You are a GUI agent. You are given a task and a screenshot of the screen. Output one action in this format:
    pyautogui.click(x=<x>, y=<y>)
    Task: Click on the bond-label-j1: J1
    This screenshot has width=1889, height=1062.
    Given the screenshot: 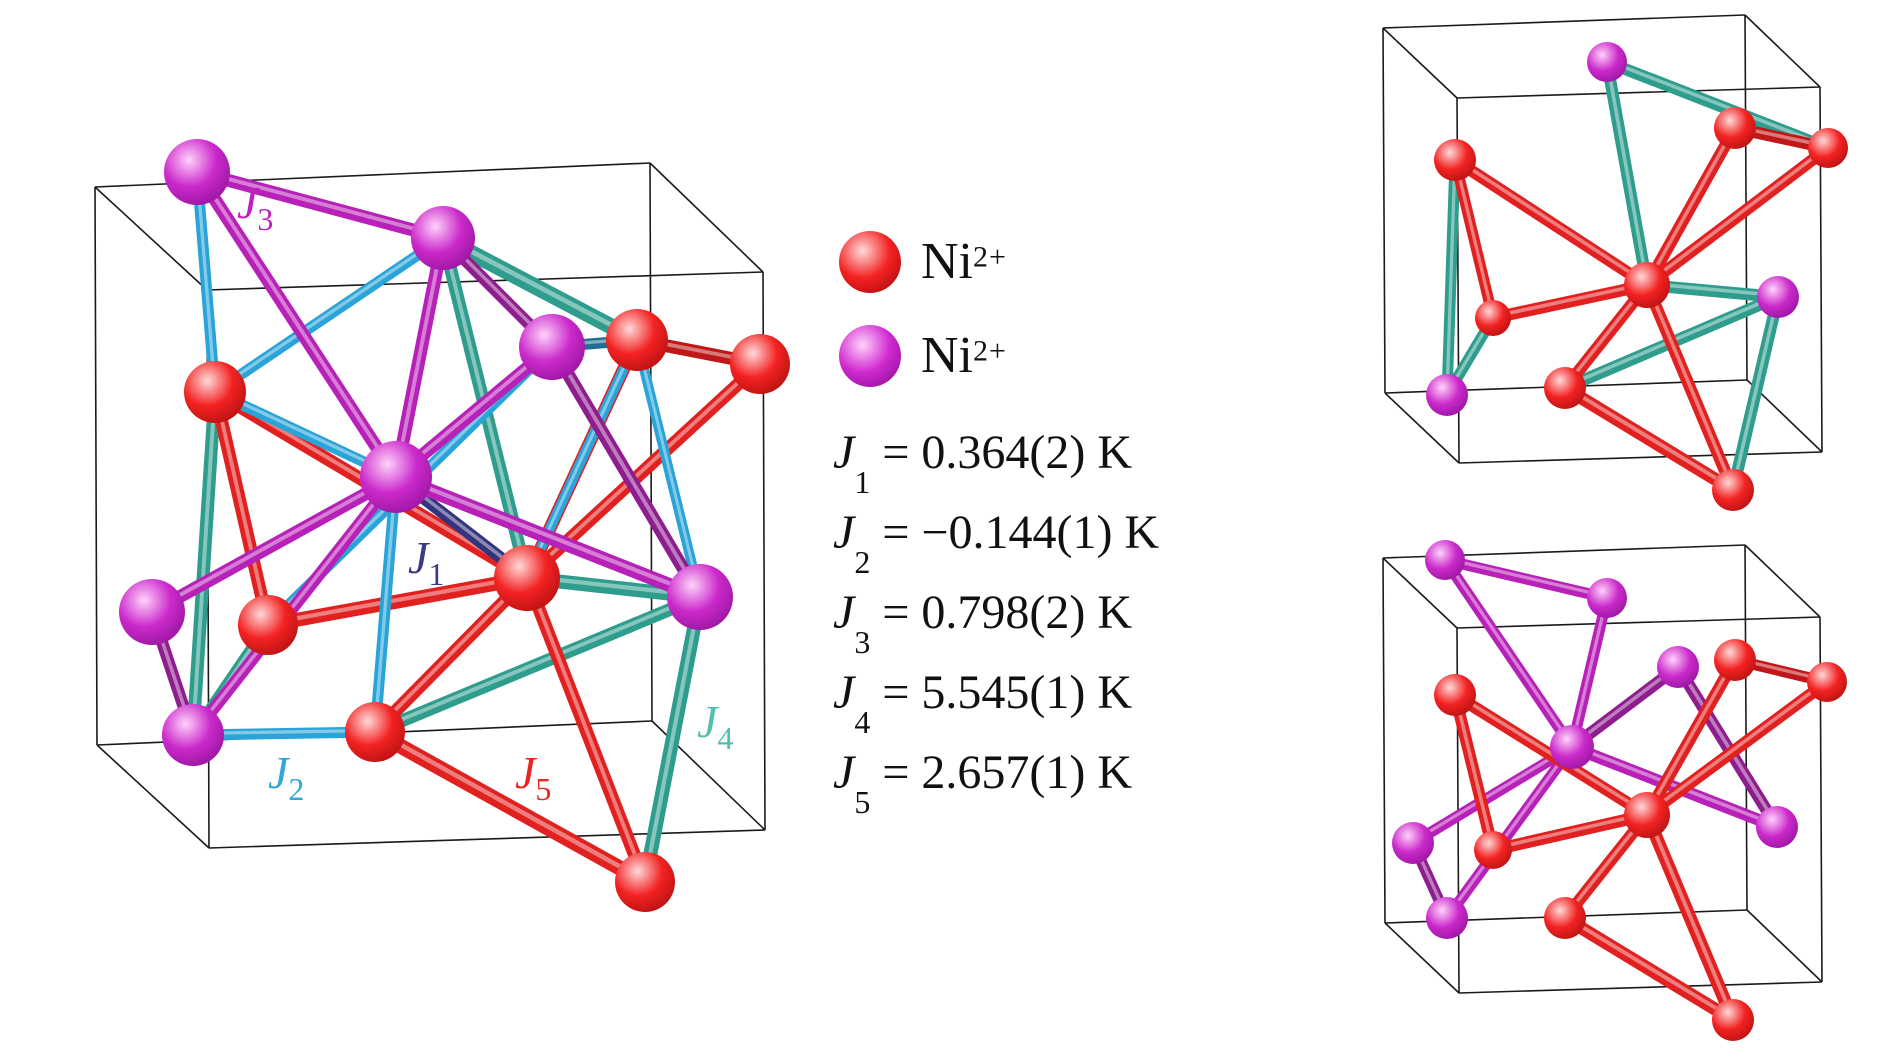 What is the action you would take?
    pyautogui.click(x=426, y=562)
    